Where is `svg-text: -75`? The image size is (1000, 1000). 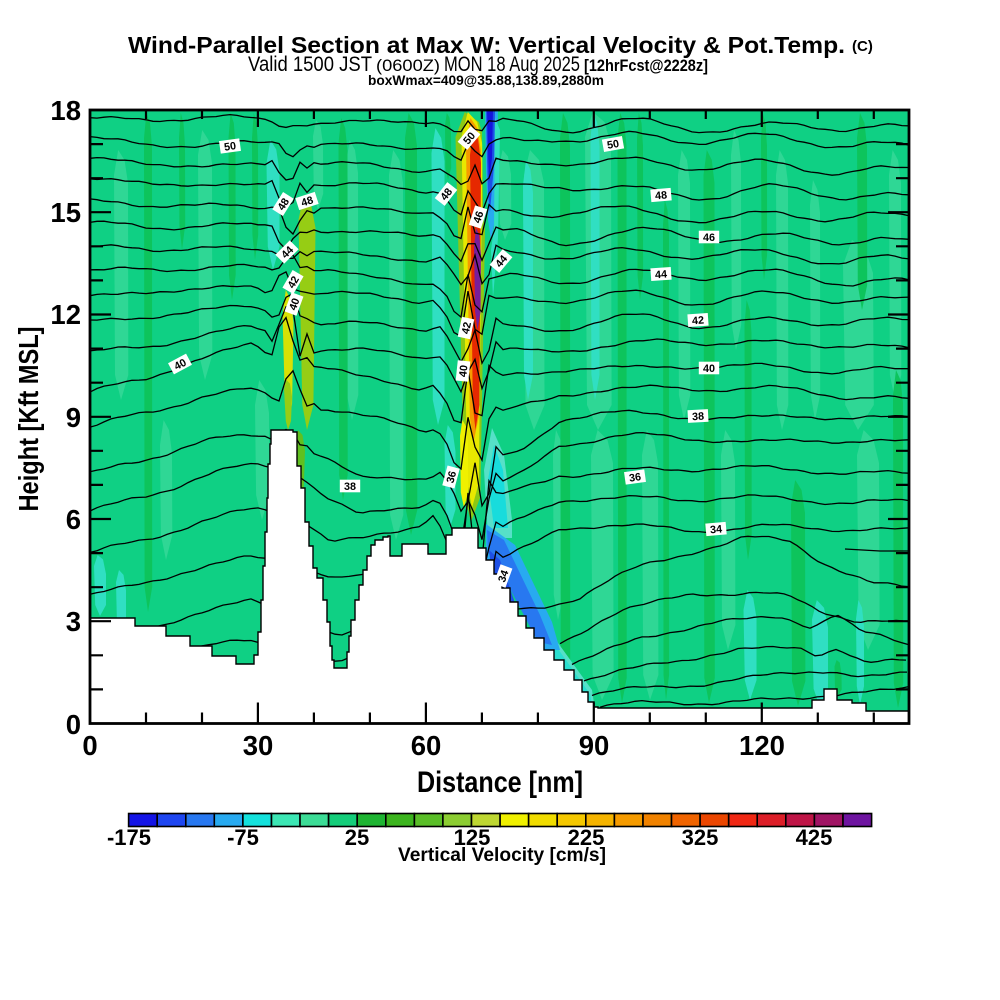
svg-text: -75 is located at coordinates (243, 837).